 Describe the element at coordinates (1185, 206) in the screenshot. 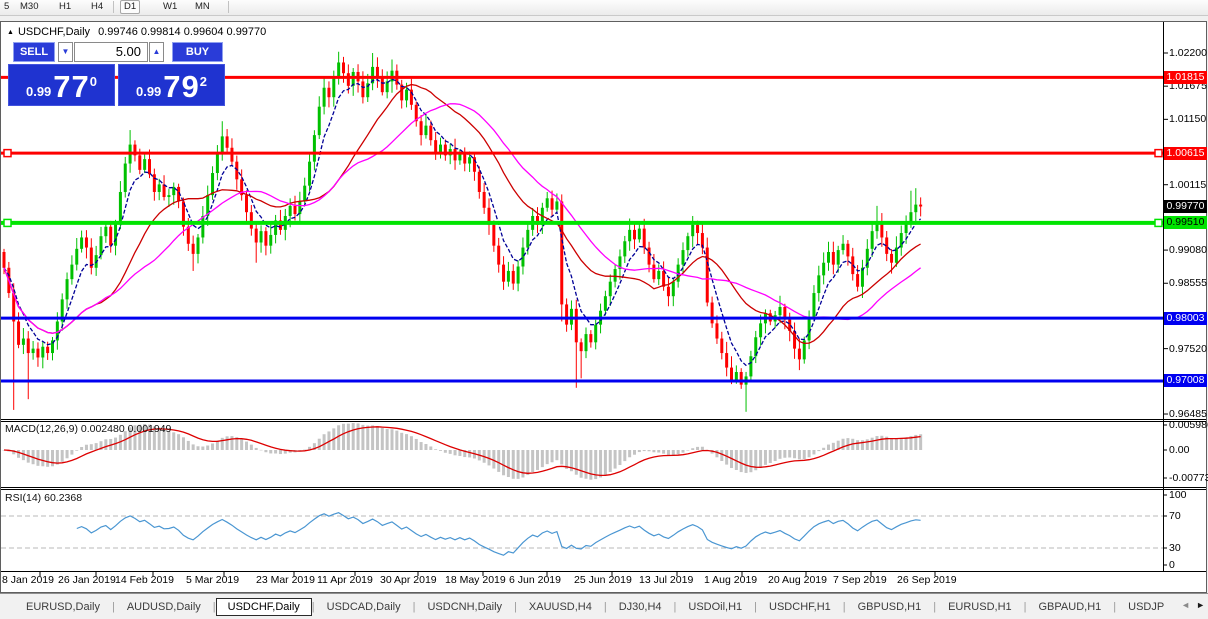

I see `price-badge-0.99770: 0.99770` at that location.